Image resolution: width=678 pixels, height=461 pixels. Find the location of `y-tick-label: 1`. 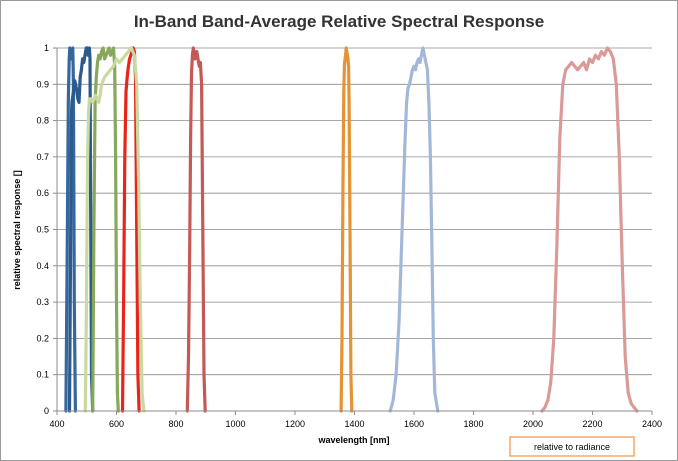

y-tick-label: 1 is located at coordinates (46, 48).